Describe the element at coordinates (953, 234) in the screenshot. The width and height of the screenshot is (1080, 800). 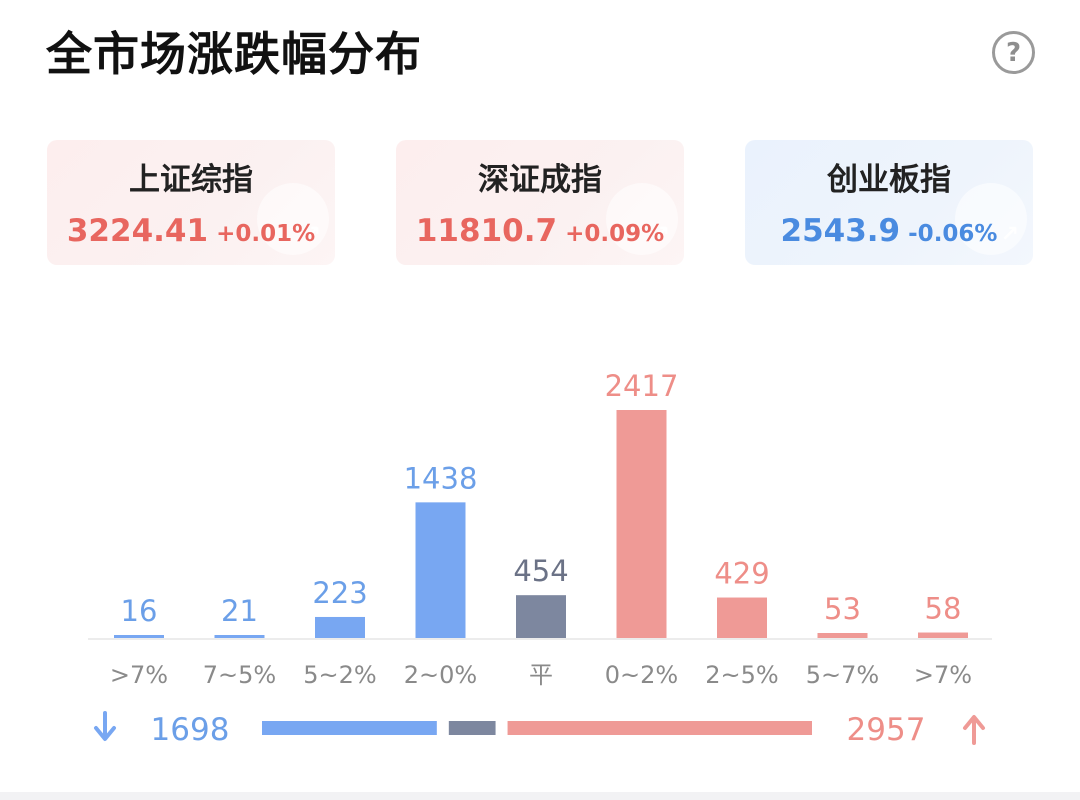
I see `index-change: -0.06%` at that location.